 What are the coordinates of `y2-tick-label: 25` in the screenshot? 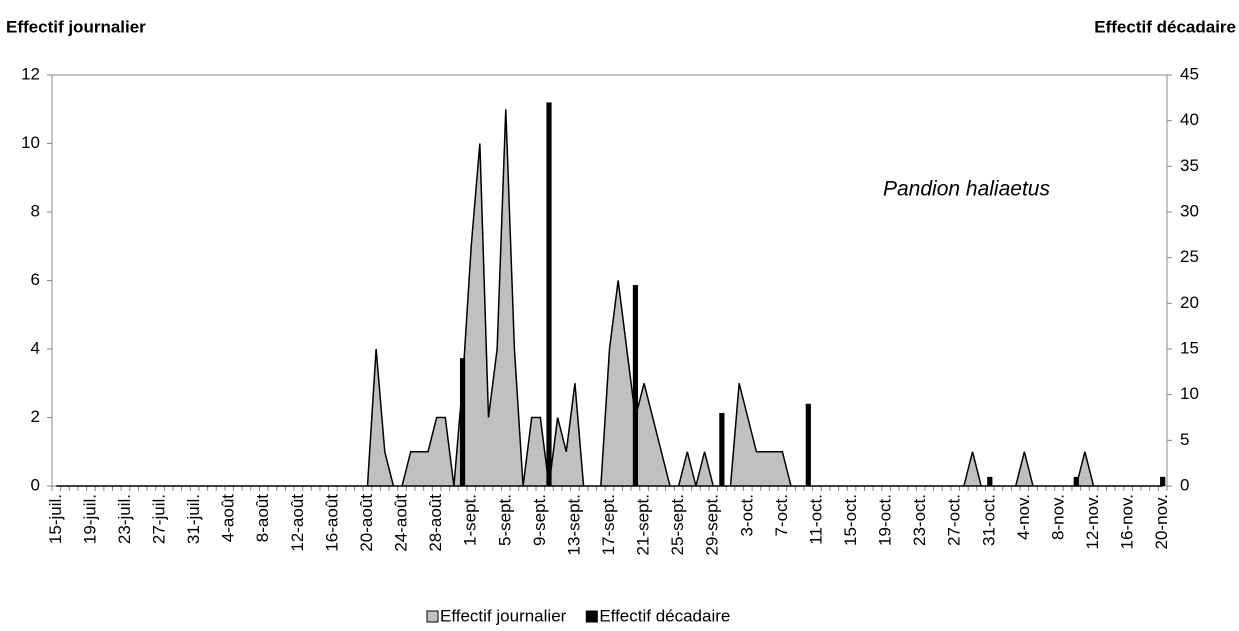 It's located at (1189, 256).